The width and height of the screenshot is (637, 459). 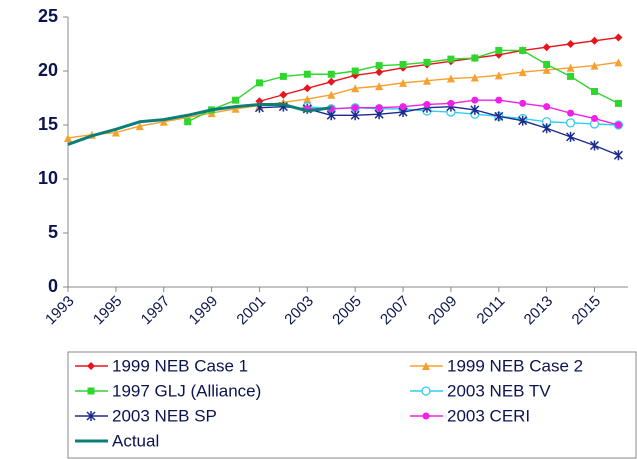 What do you see at coordinates (156, 311) in the screenshot?
I see `x-tick-label: 1997` at bounding box center [156, 311].